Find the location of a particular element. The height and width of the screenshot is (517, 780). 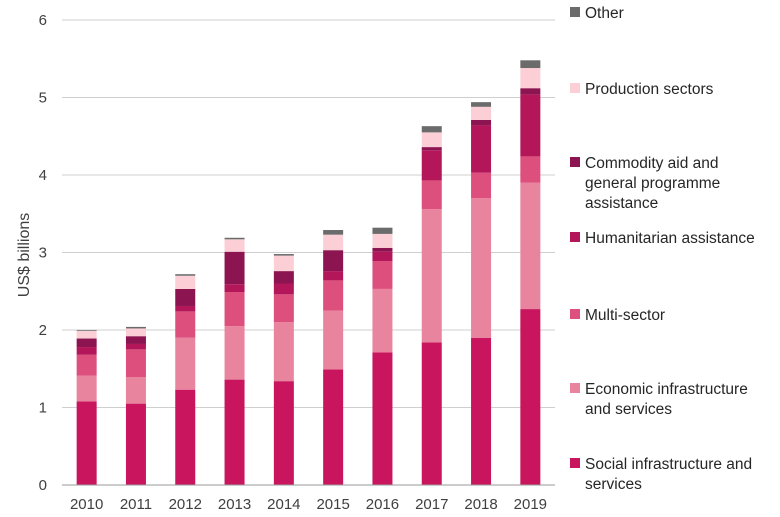

bar-column-2018 is located at coordinates (481, 293).